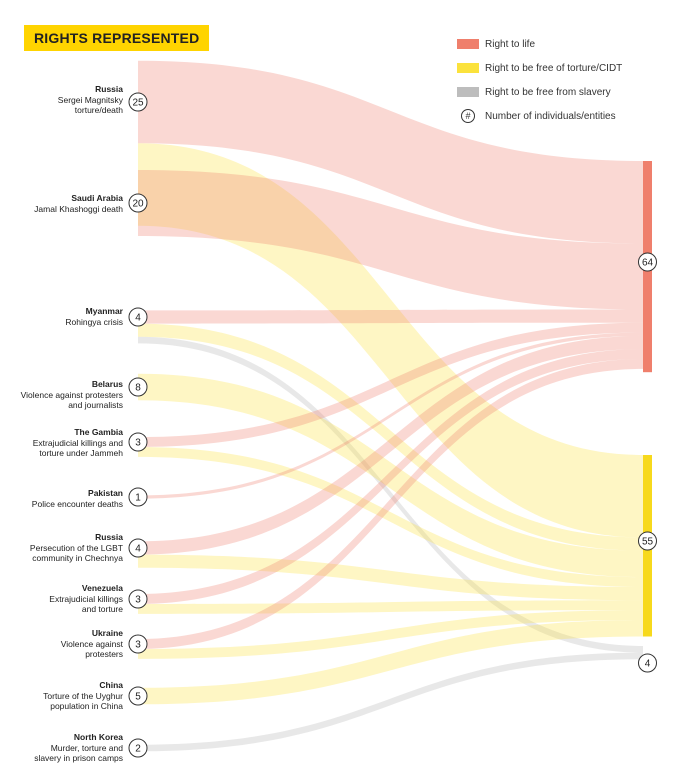  Describe the element at coordinates (98, 110) in the screenshot. I see `source-label-line: torture/death` at that location.